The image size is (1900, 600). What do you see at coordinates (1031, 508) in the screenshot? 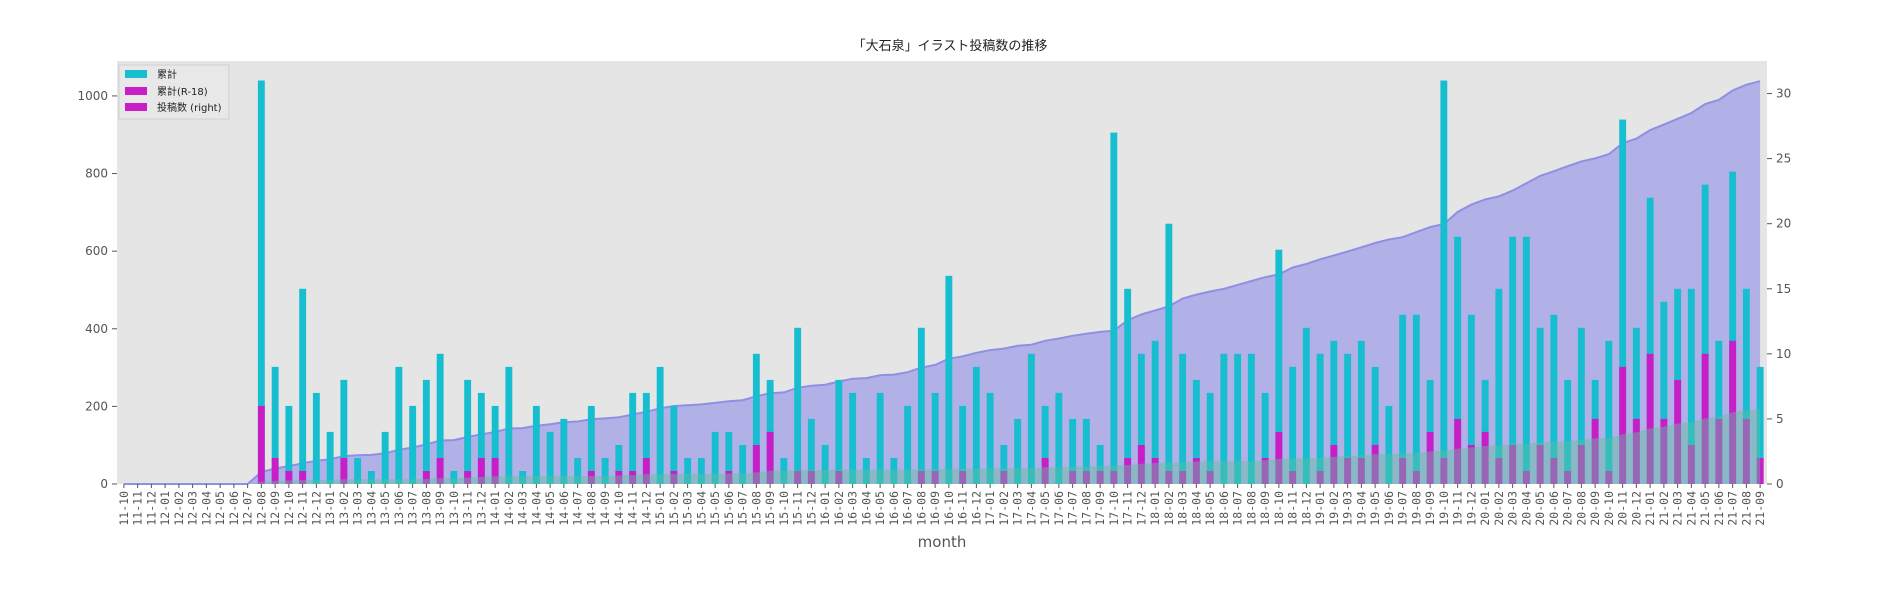
I see `x-tick-label: 17-04` at bounding box center [1031, 508].